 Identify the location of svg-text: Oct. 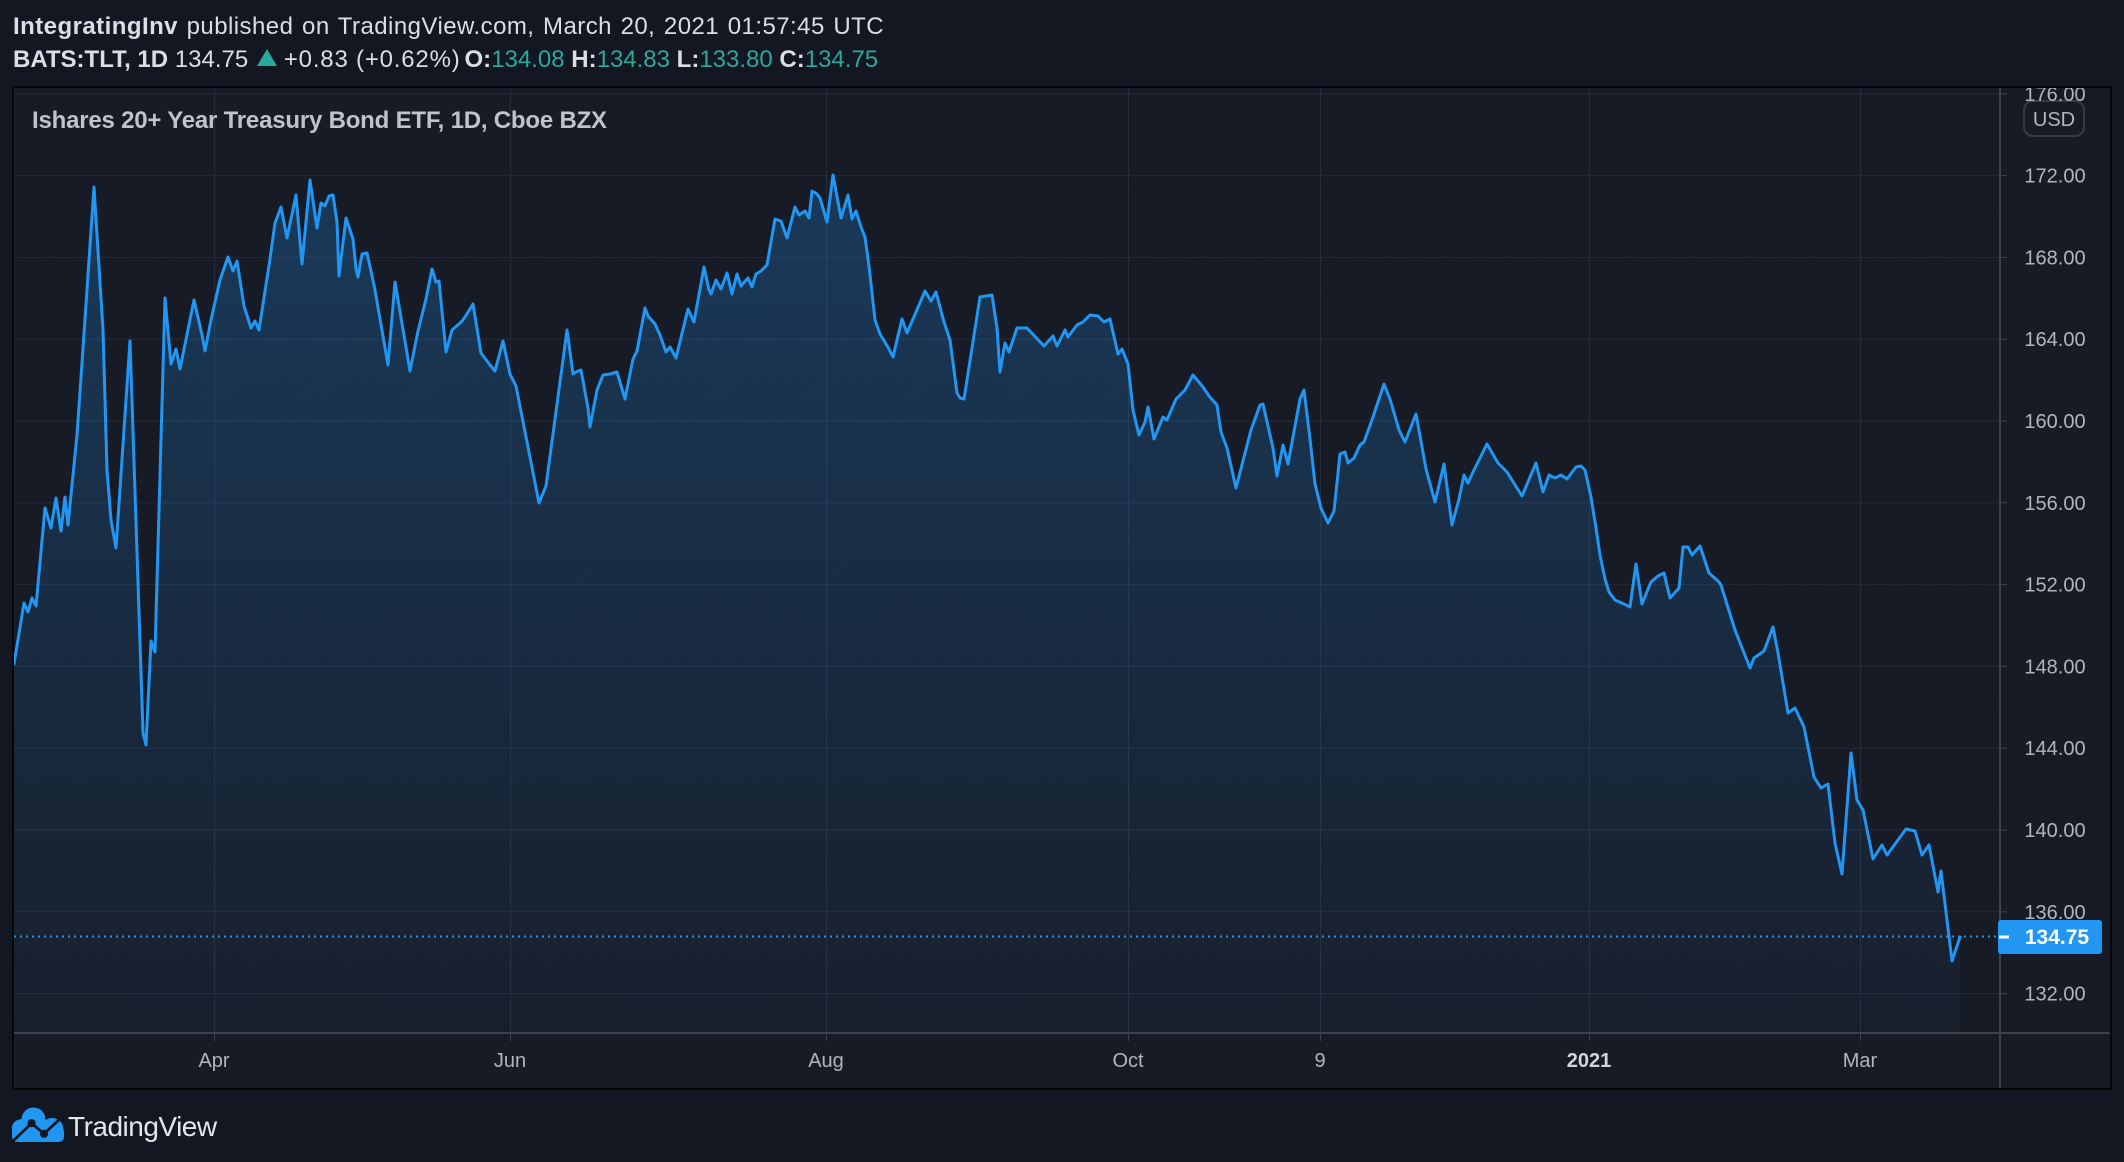
(1128, 1061).